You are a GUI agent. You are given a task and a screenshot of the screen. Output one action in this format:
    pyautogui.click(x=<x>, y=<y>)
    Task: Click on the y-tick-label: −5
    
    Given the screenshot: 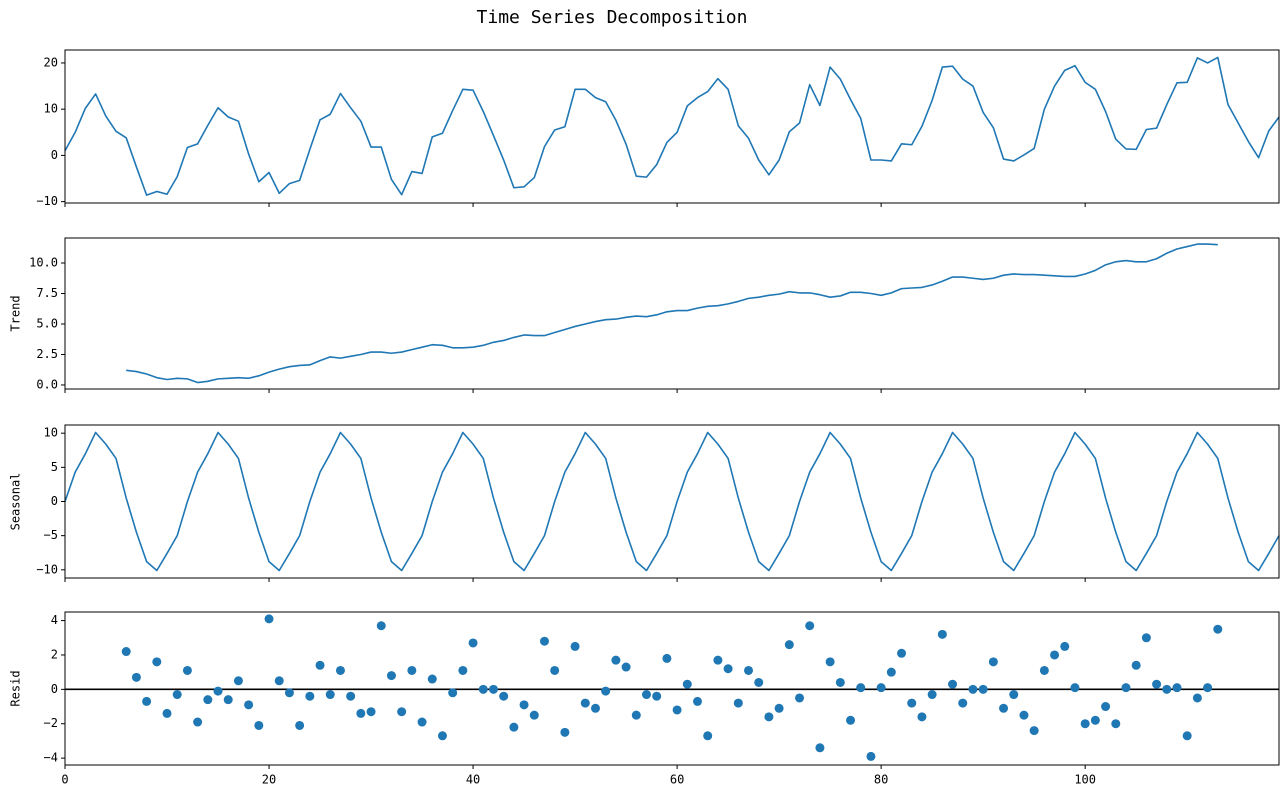 What is the action you would take?
    pyautogui.click(x=51, y=535)
    